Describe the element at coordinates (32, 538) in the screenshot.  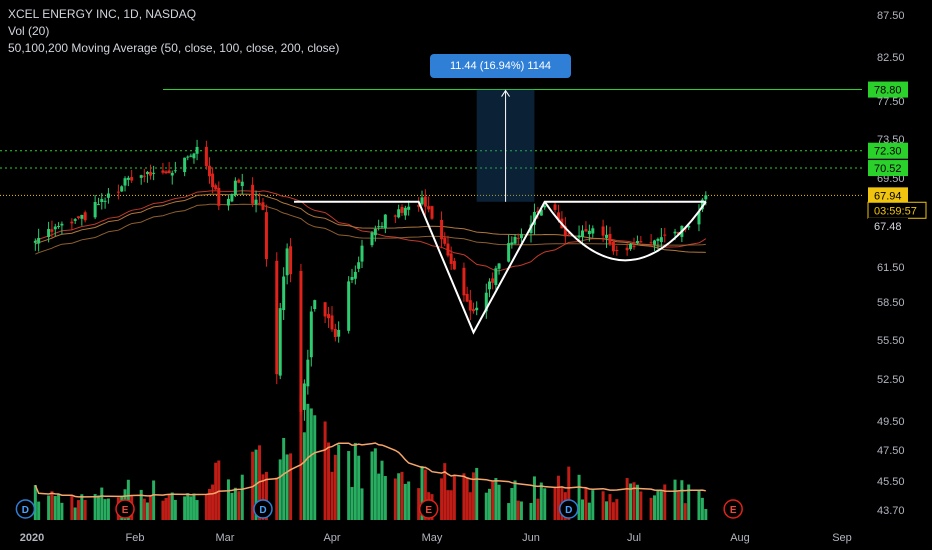
I see `x-tick-label-0: 2020` at that location.